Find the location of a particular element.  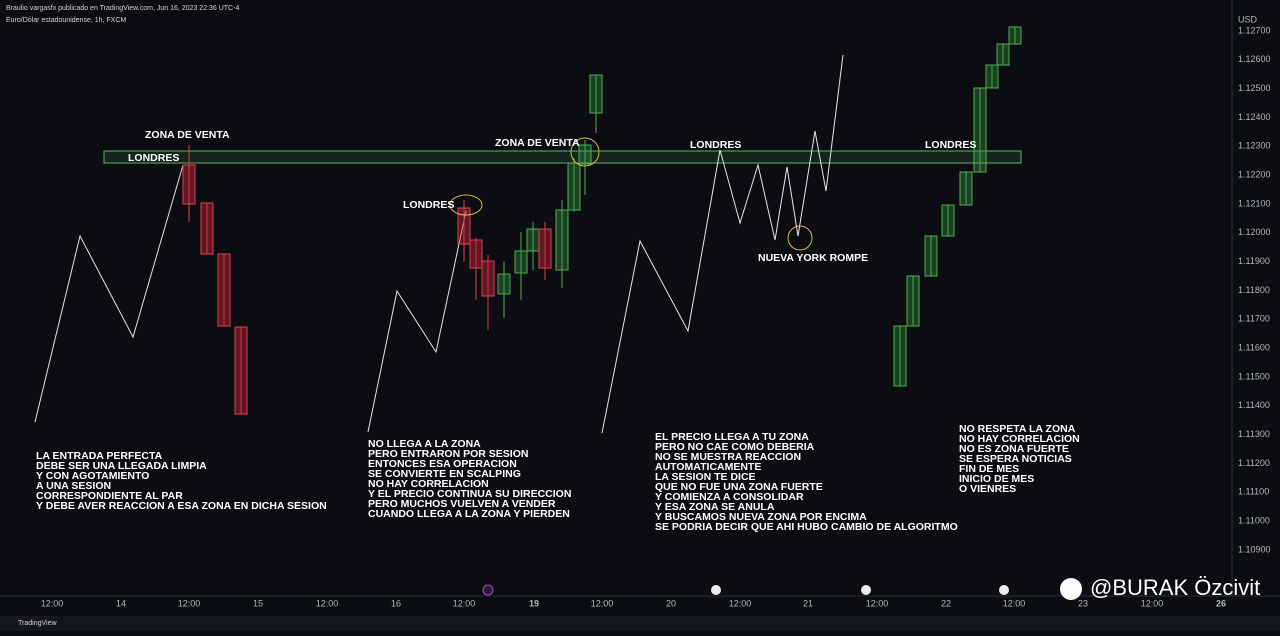

price-tick-label: 1.11500 is located at coordinates (1254, 376).